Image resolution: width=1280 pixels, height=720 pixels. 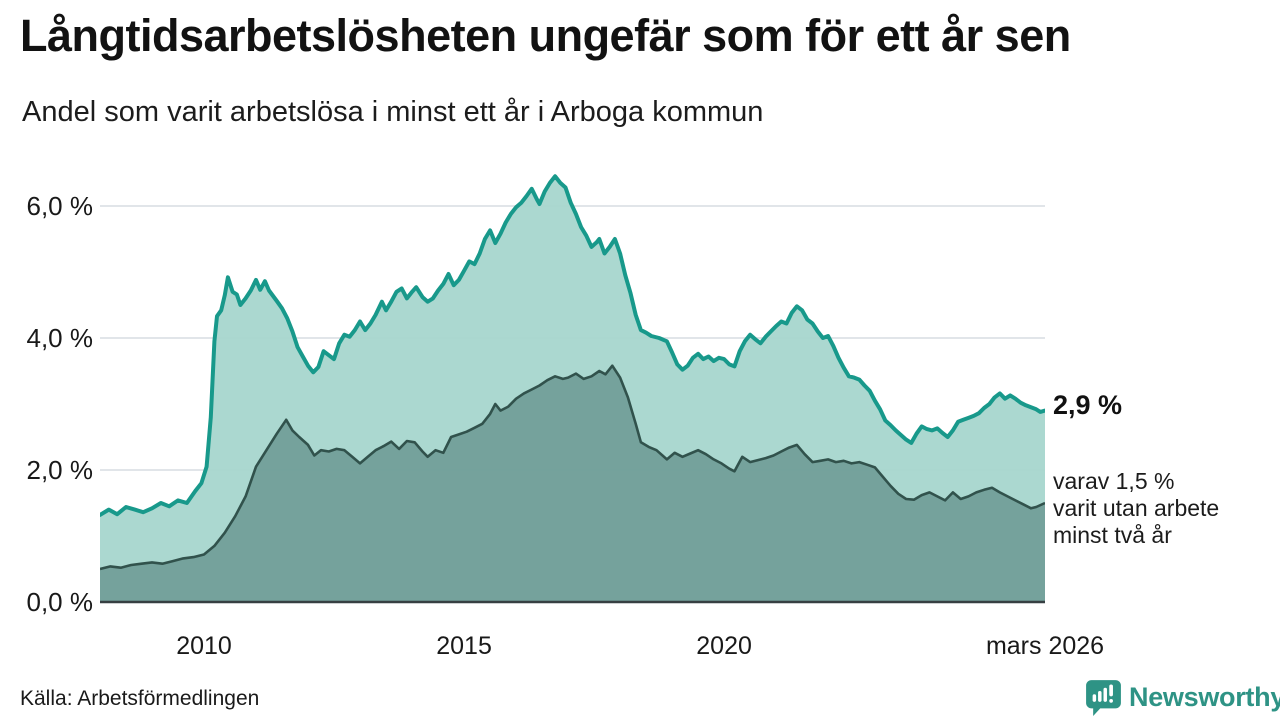 I want to click on source-credit: Källa: Arbetsförmedlingen, so click(x=140, y=698).